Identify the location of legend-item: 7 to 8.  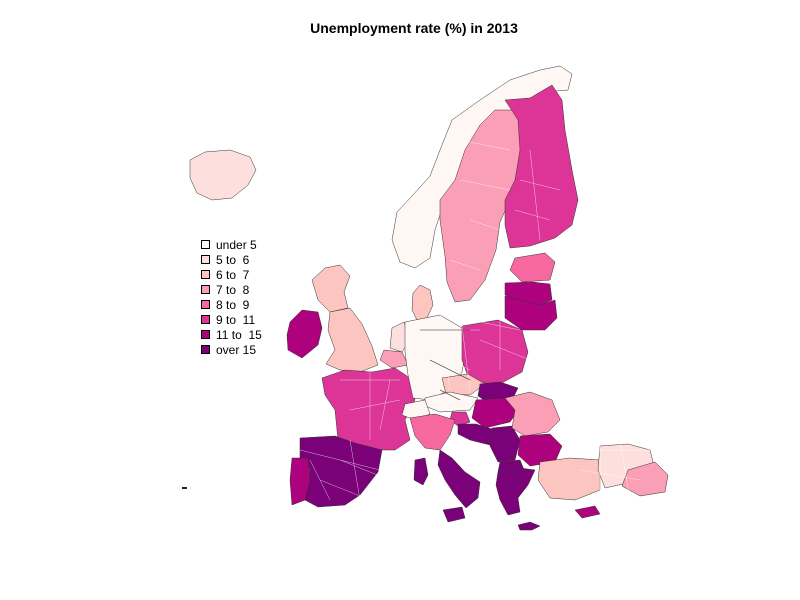
(231, 289).